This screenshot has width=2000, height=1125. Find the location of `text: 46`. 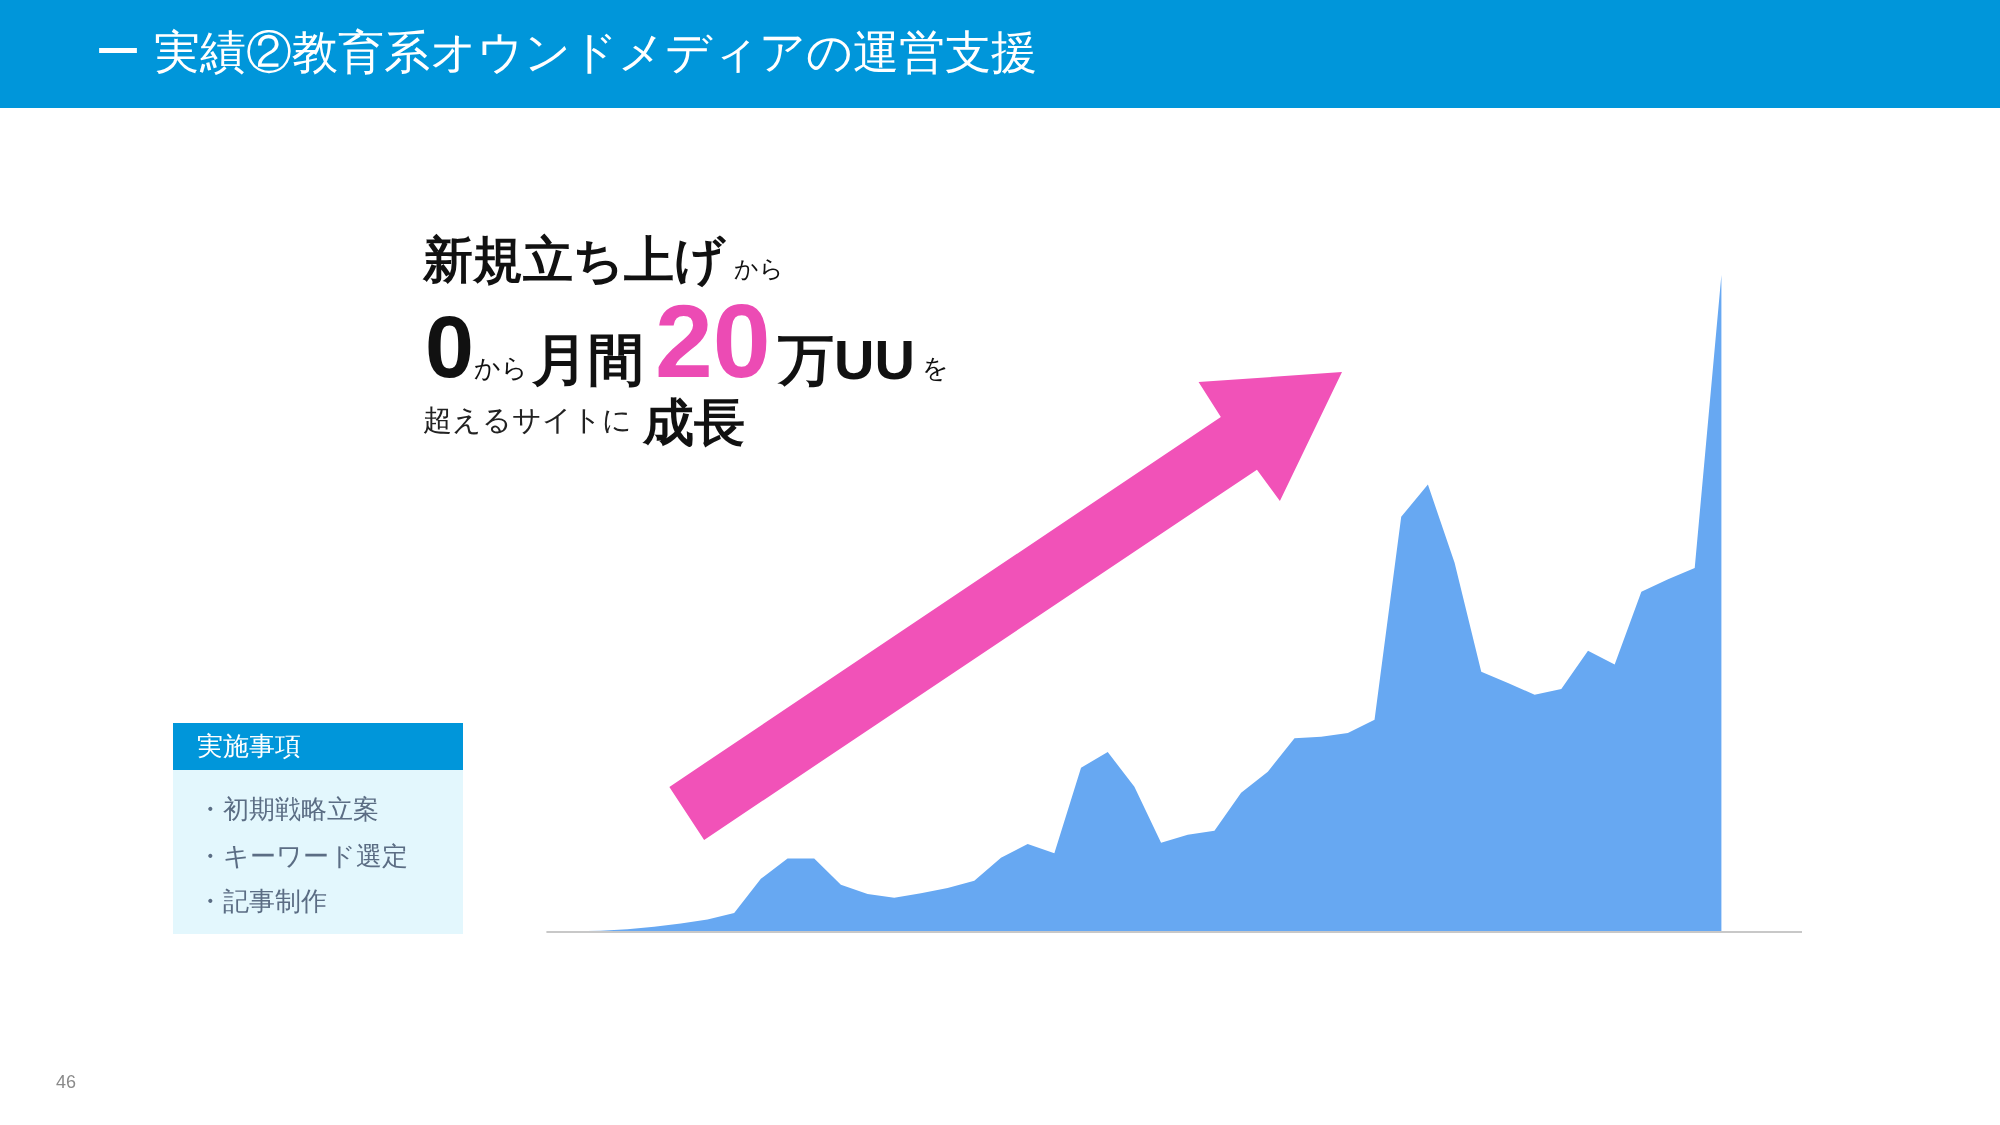

text: 46 is located at coordinates (66, 1082).